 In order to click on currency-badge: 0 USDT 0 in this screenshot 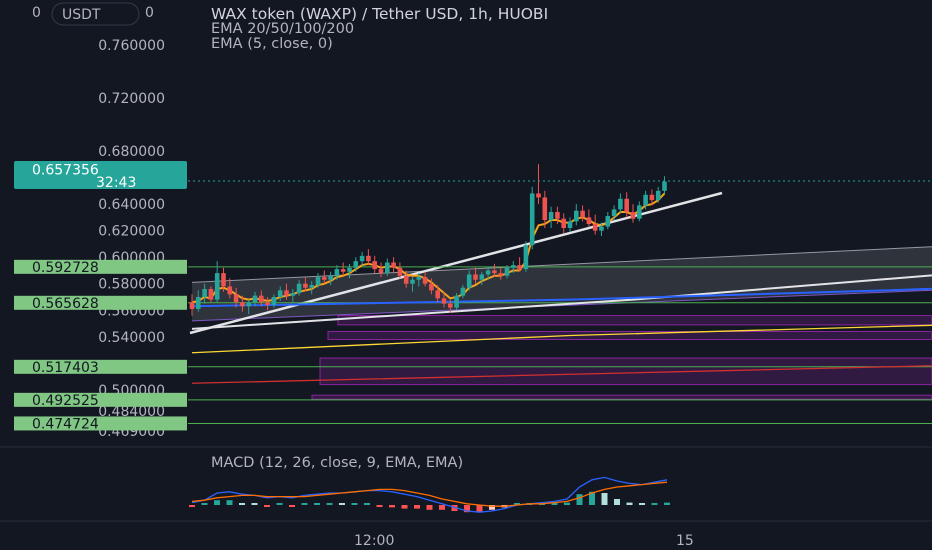, I will do `click(93, 14)`.